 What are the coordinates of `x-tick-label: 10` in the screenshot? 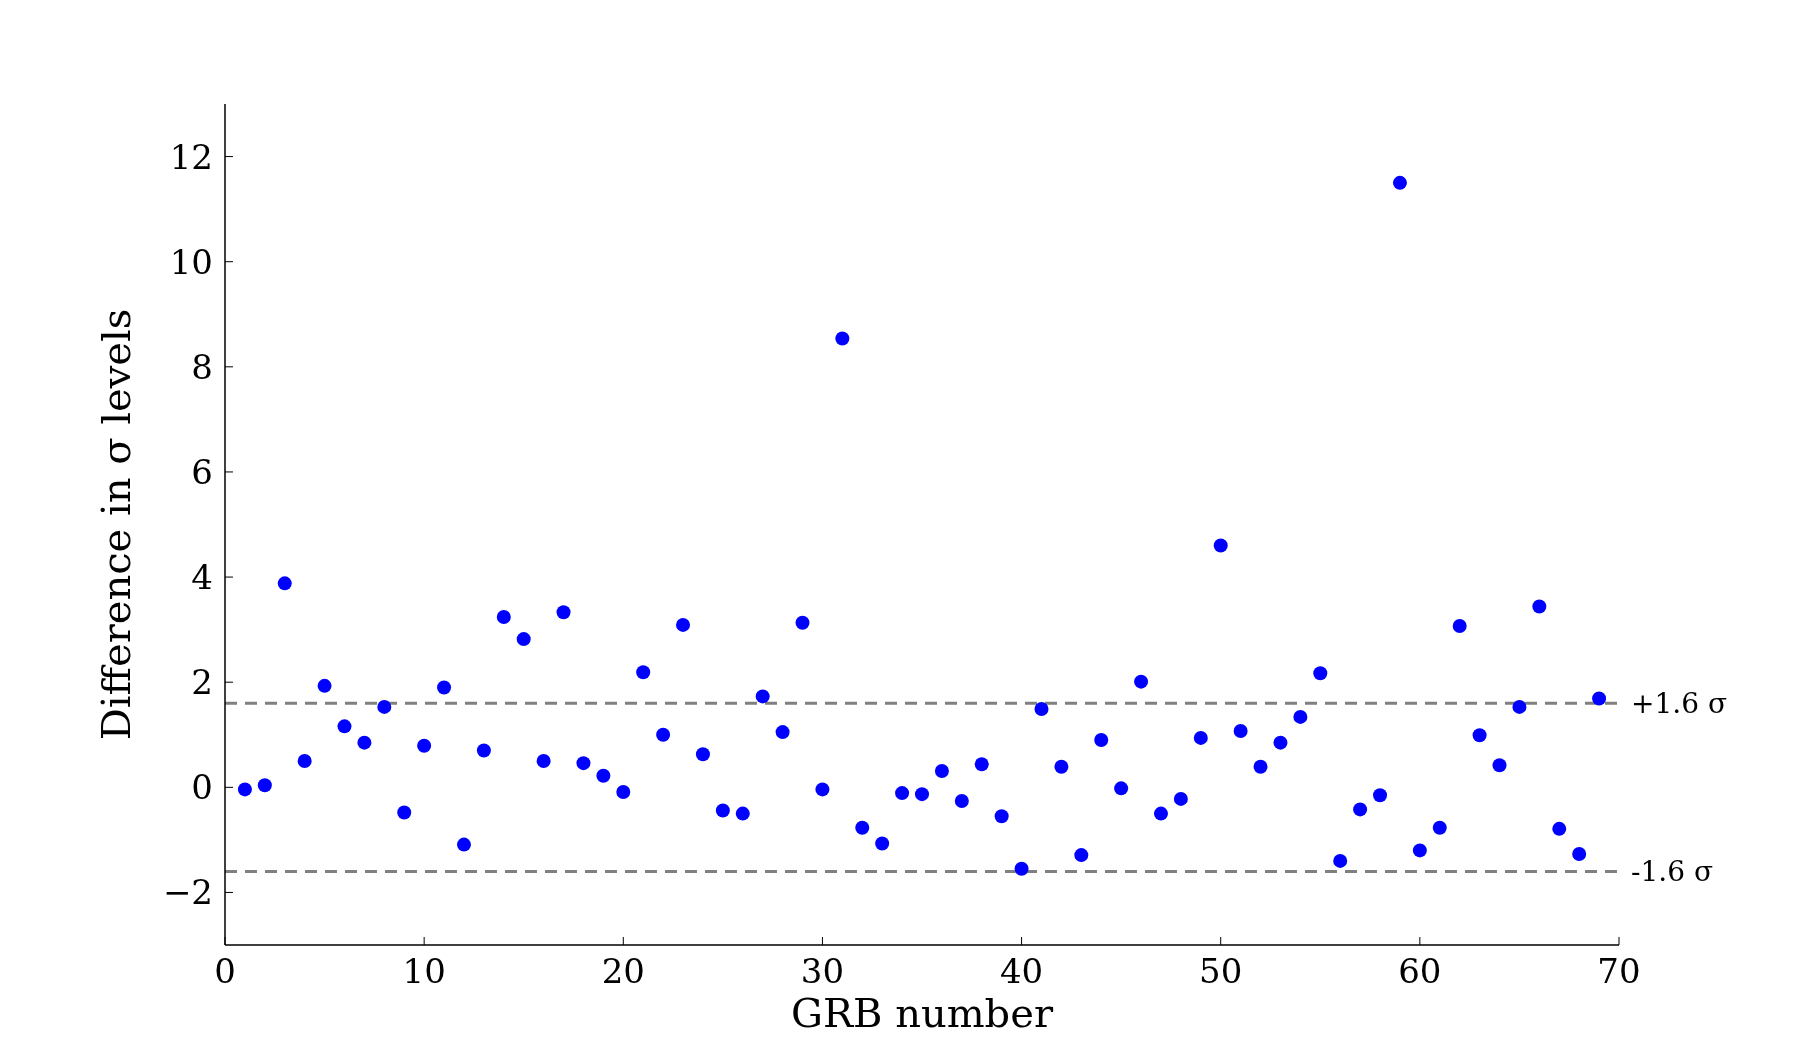 It's located at (424, 971).